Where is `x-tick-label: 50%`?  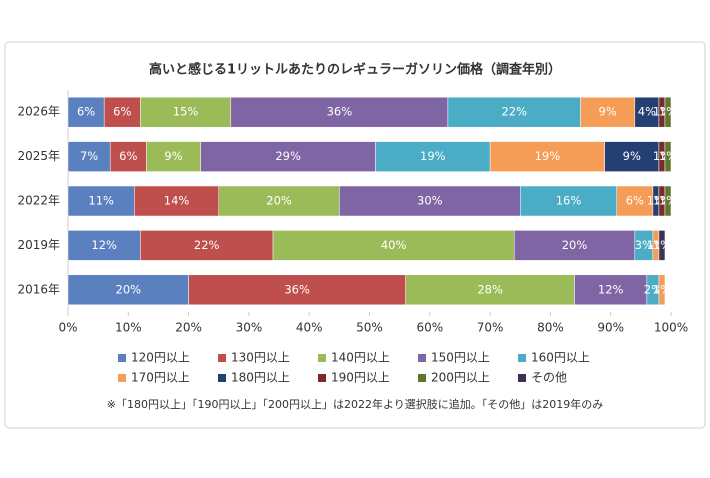
x-tick-label: 50% is located at coordinates (369, 328).